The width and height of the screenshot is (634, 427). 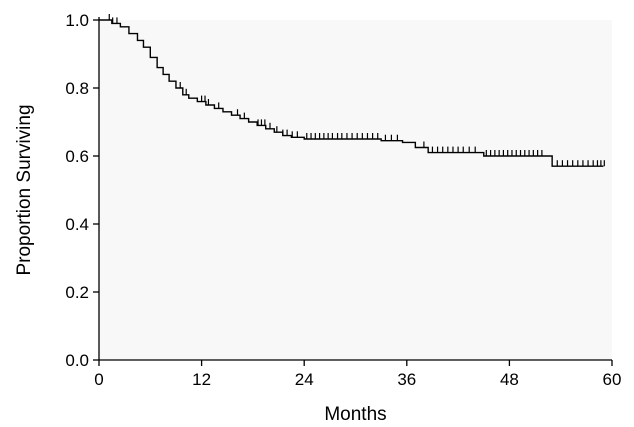 What do you see at coordinates (77, 360) in the screenshot?
I see `y-tick-label: 0.0` at bounding box center [77, 360].